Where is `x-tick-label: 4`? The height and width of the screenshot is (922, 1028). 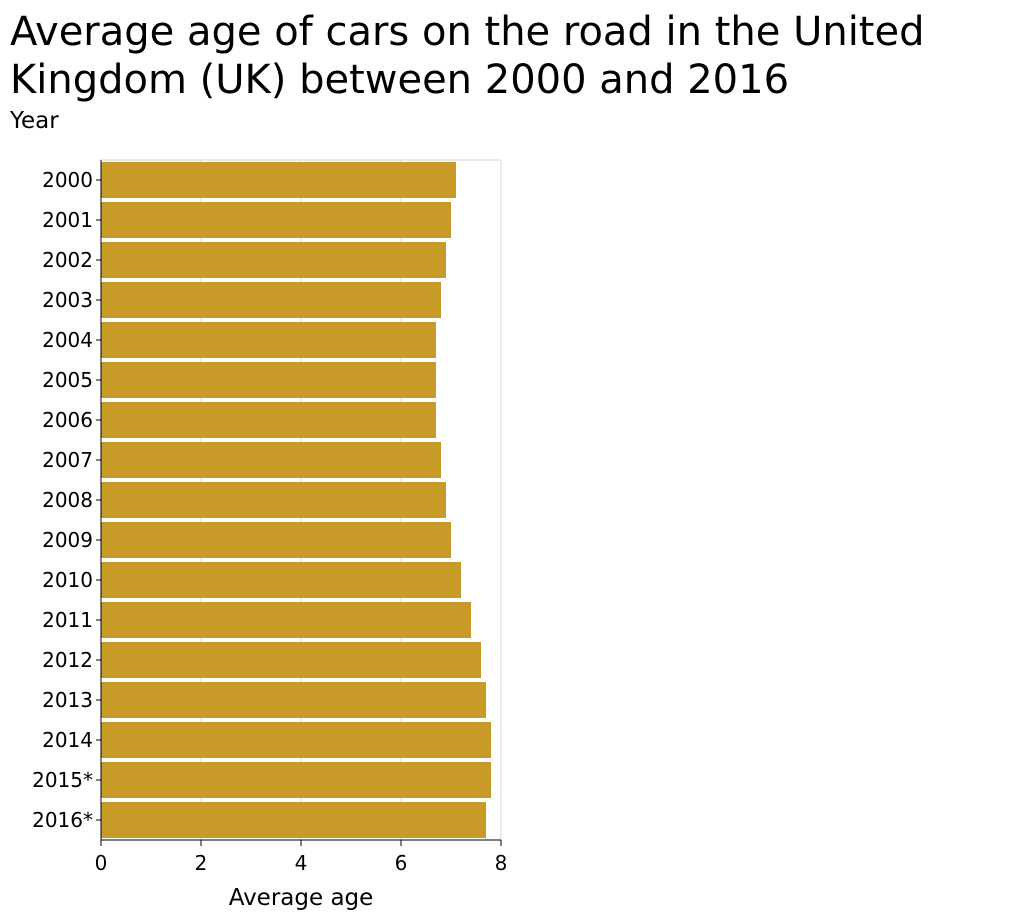 x-tick-label: 4 is located at coordinates (301, 863).